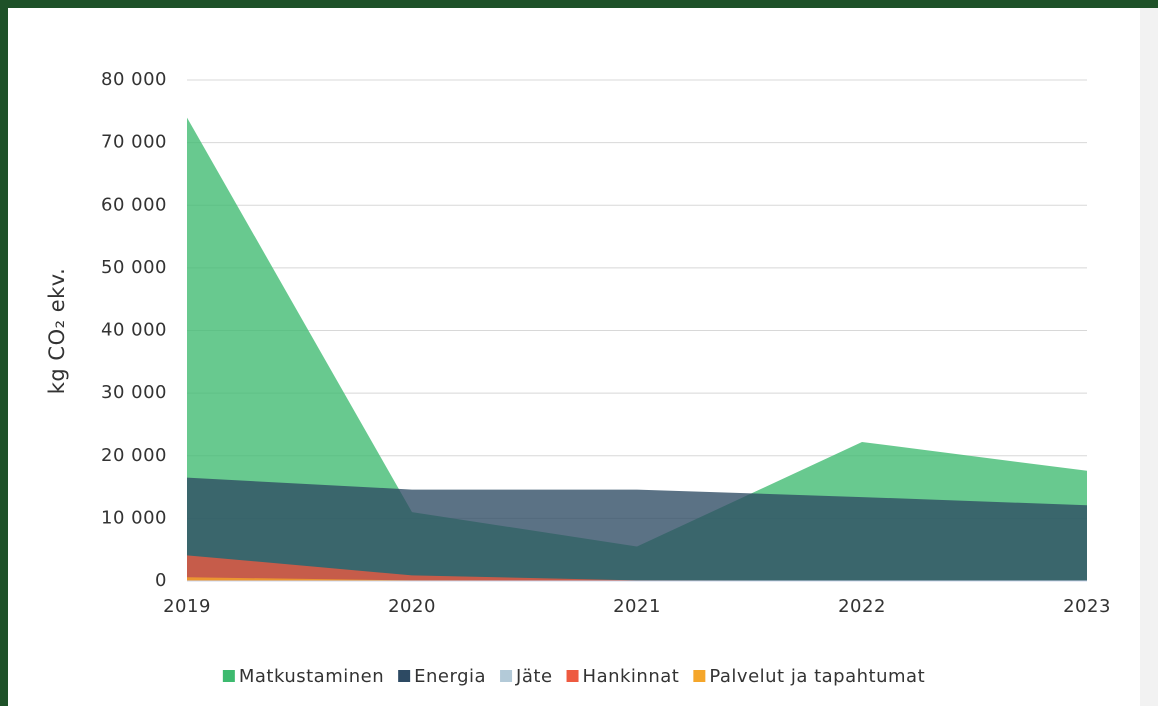  I want to click on legend-label: Palvelut ja tapahtumat, so click(817, 676).